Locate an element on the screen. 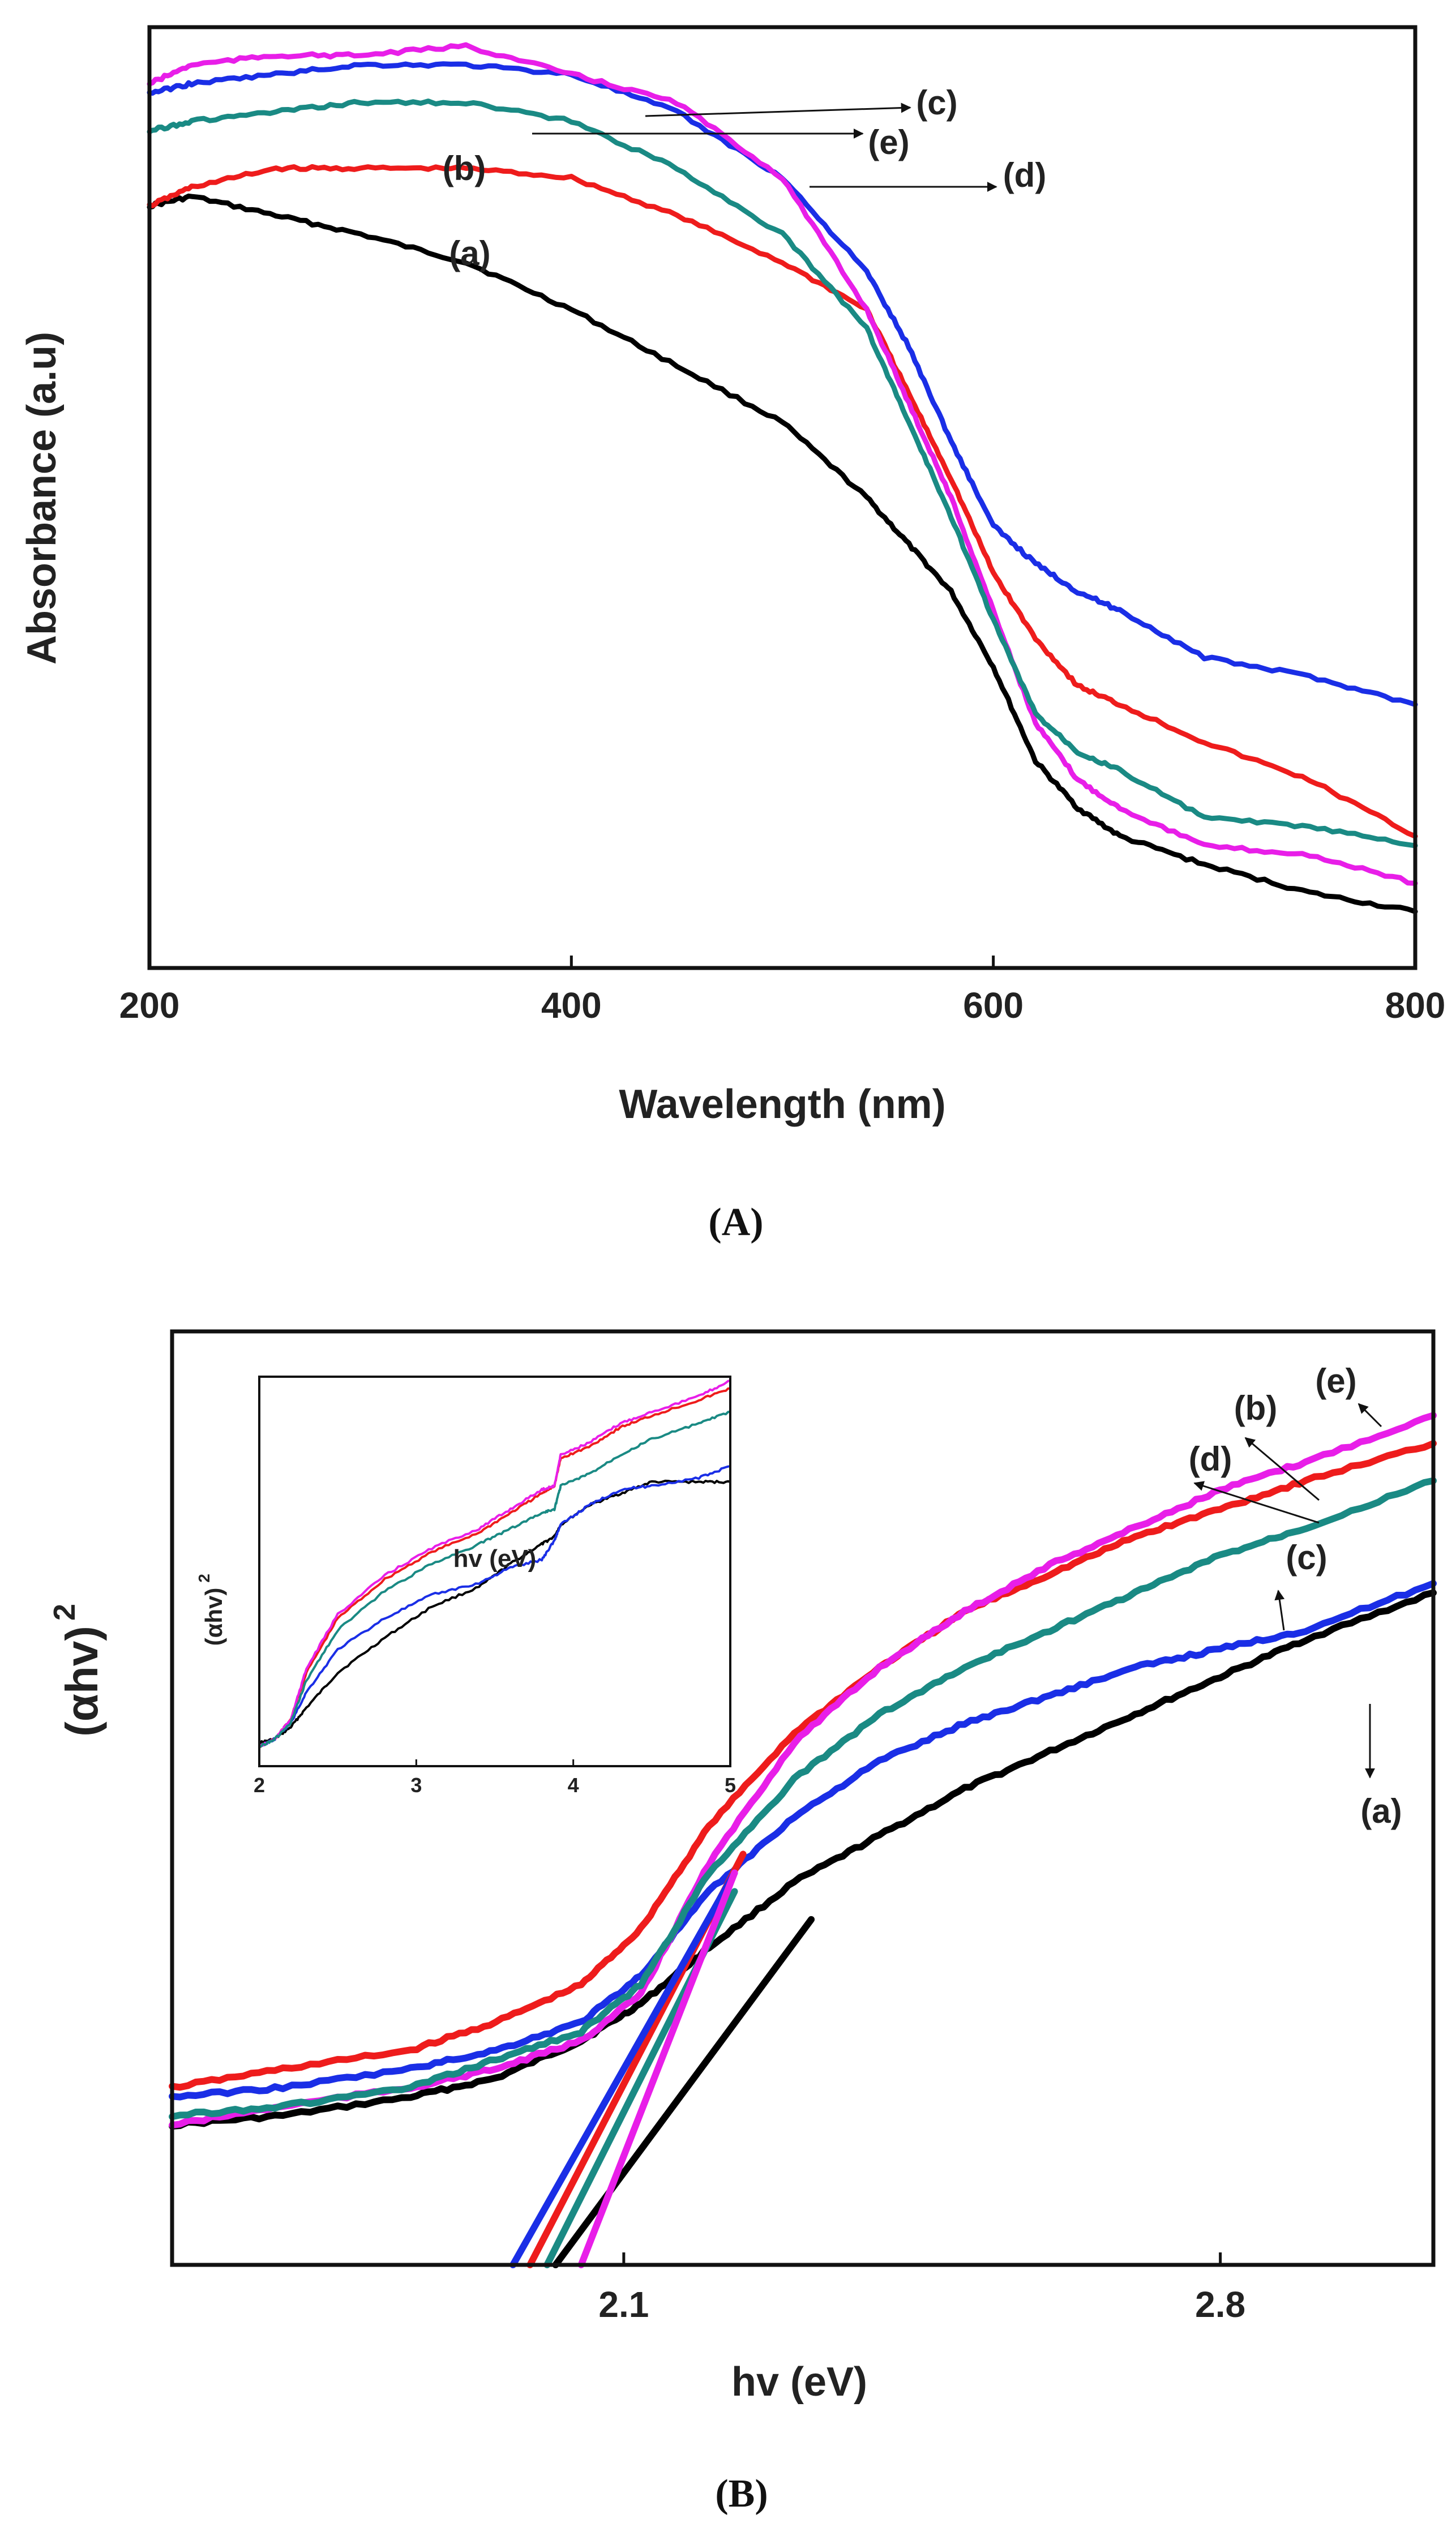 Image resolution: width=1456 pixels, height=2523 pixels. panel-b-tangent-lines is located at coordinates (662, 2059).